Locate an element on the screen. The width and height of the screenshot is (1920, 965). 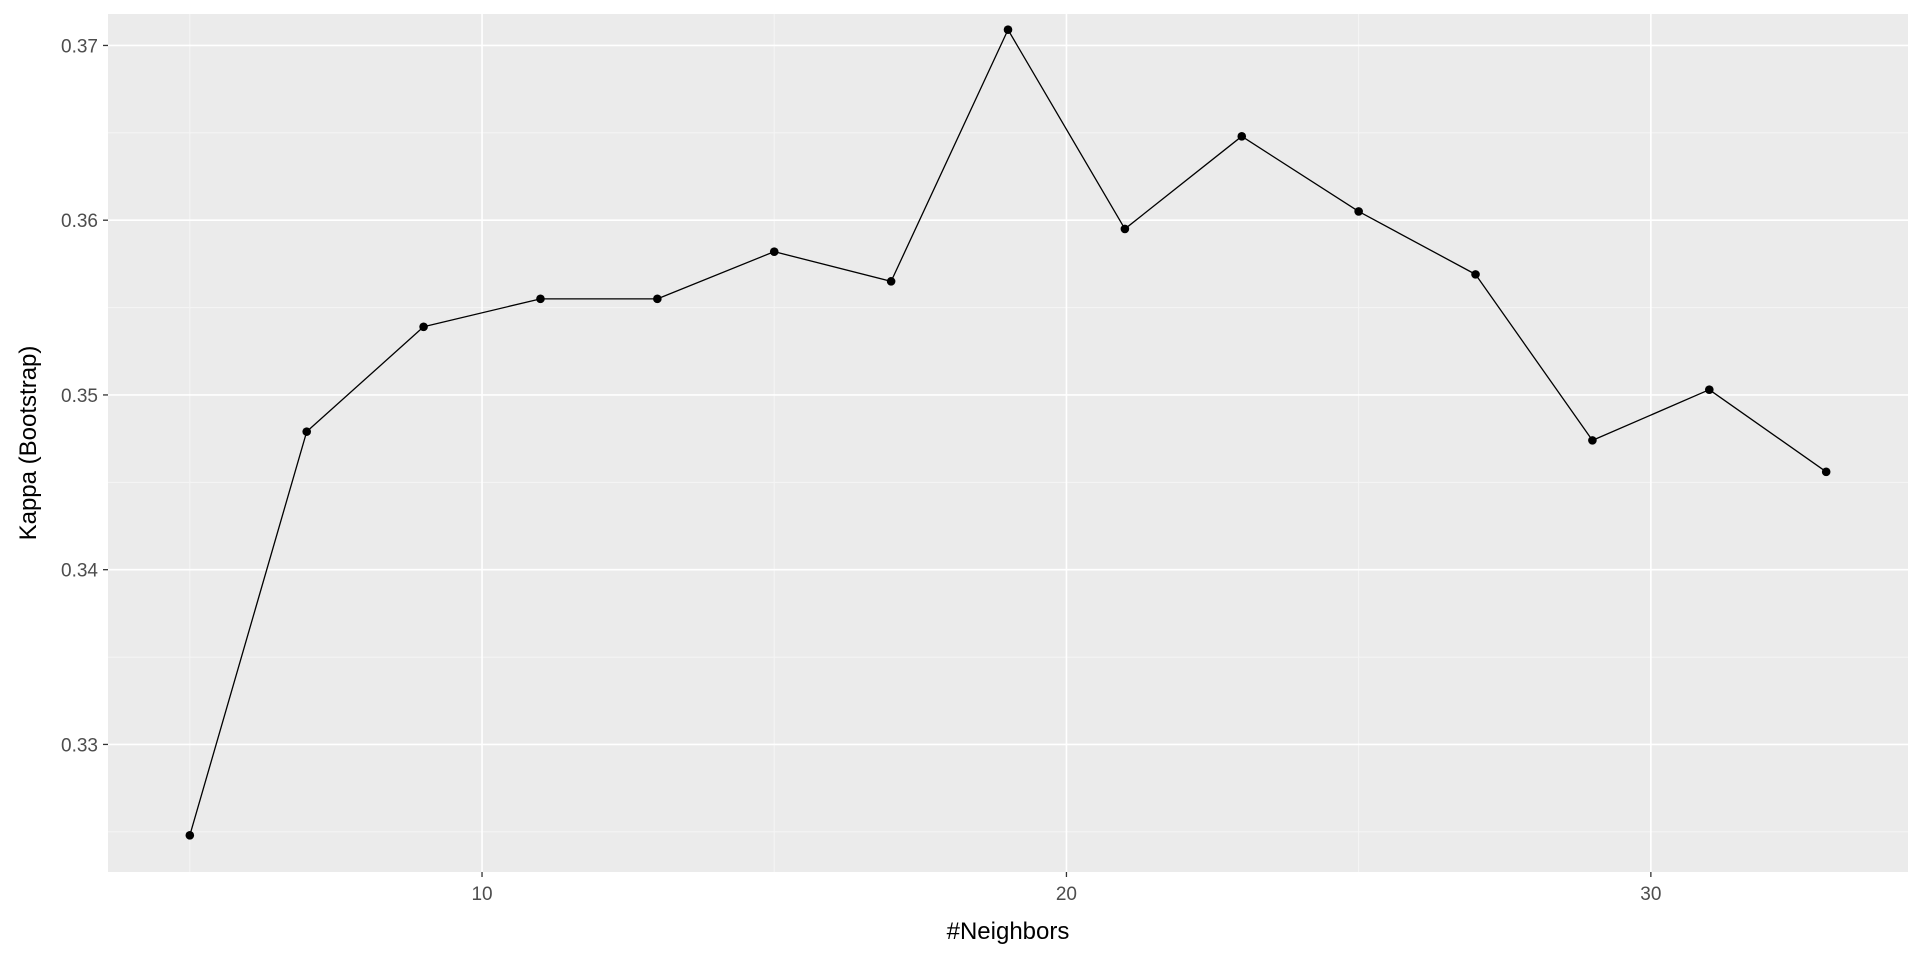
y-tick-label: 0.35 is located at coordinates (79, 396).